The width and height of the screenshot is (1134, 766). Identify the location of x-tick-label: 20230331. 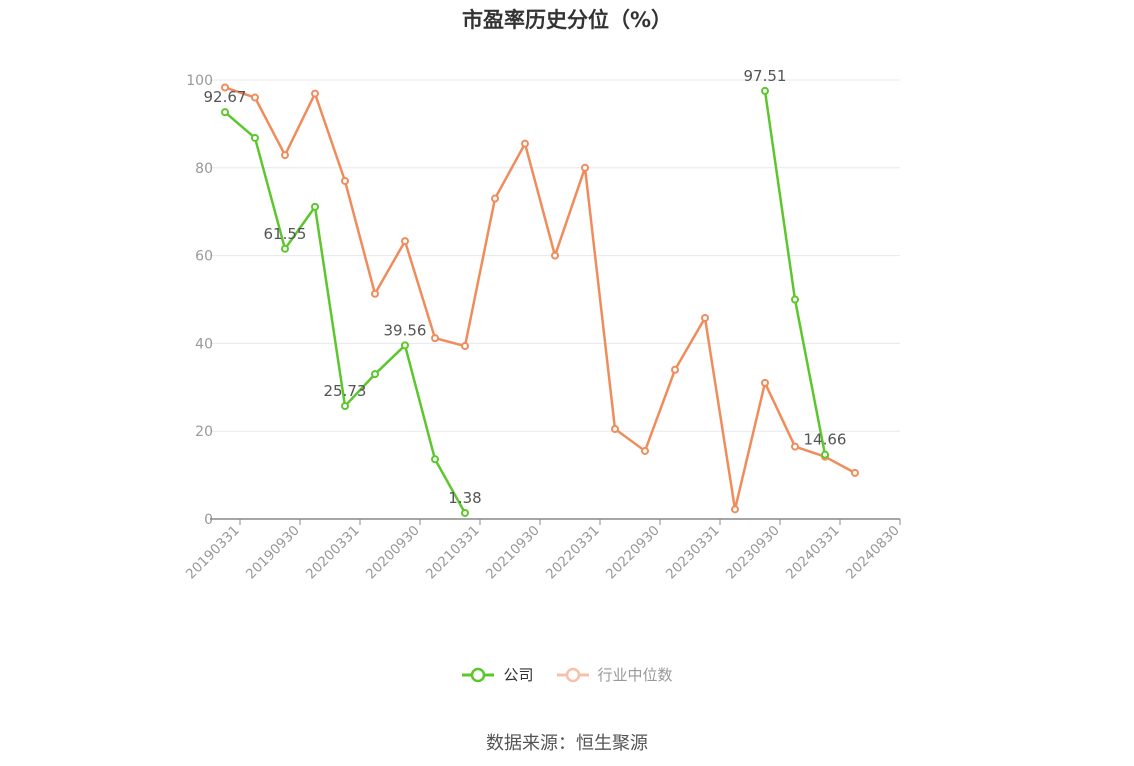
(693, 553).